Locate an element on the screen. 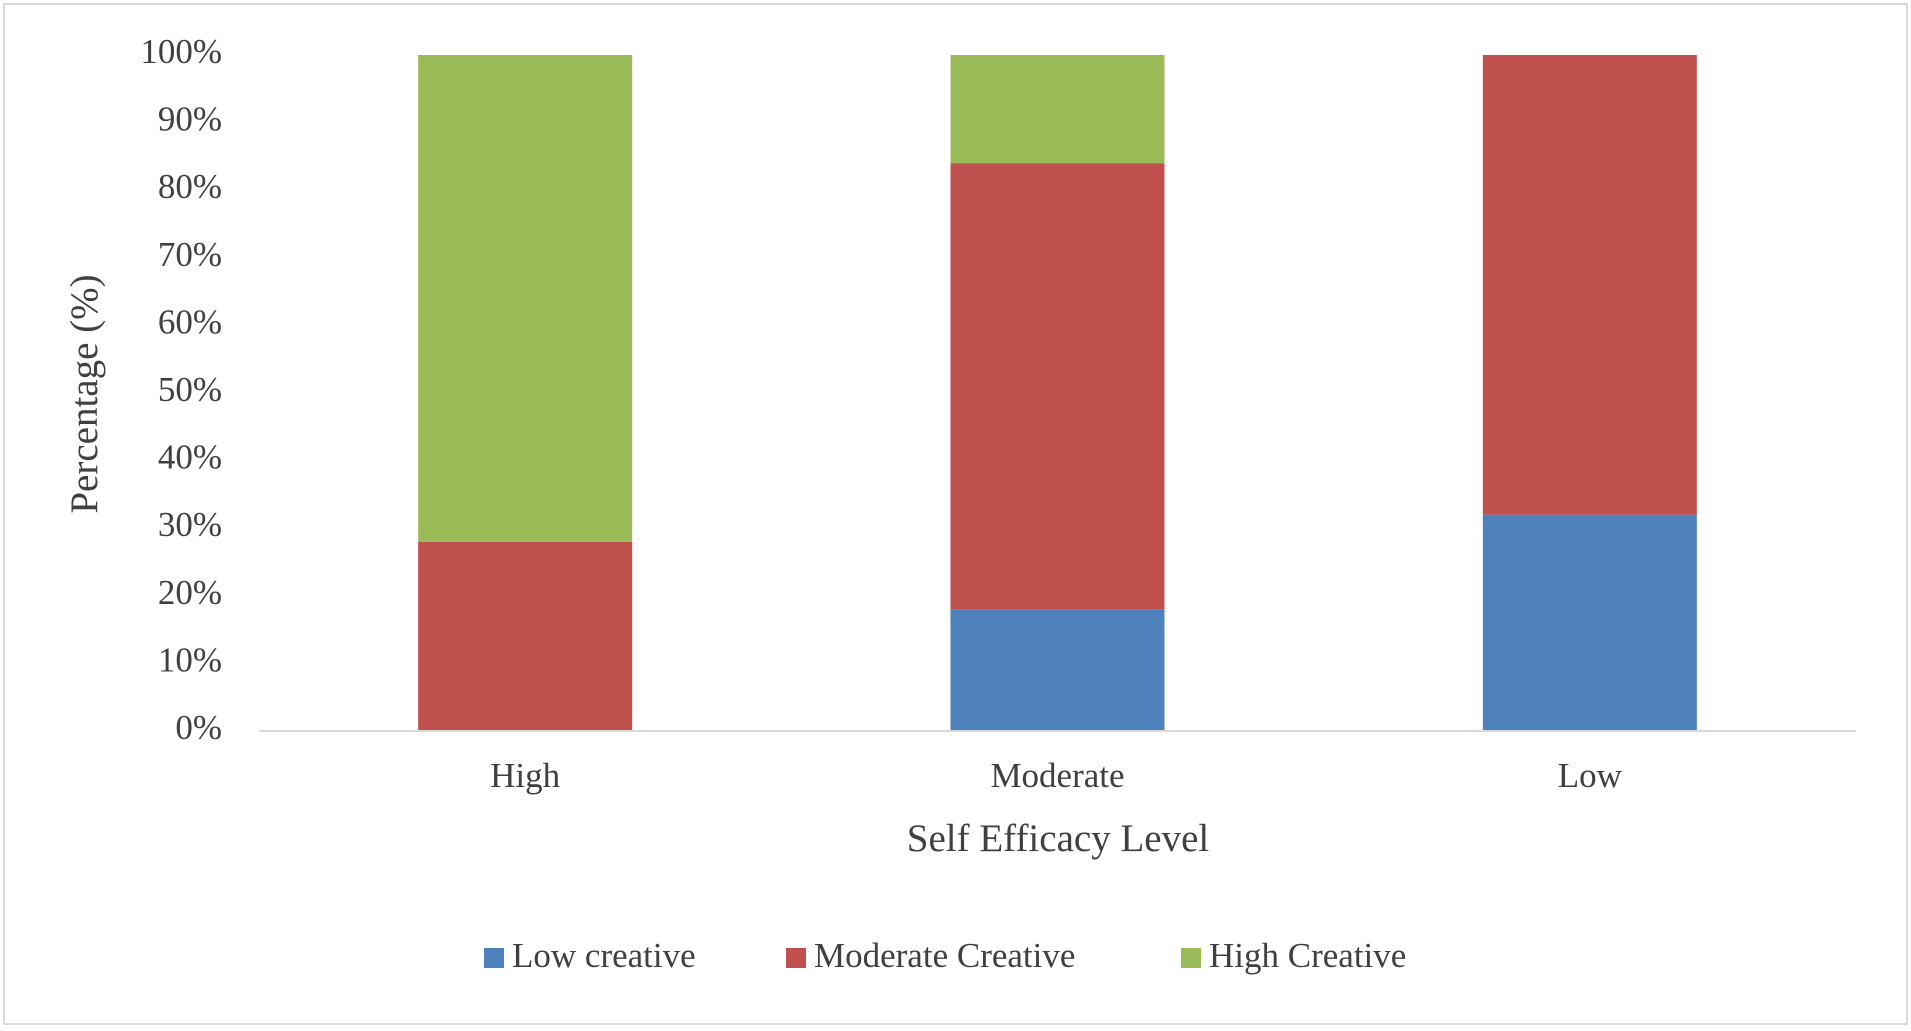 The height and width of the screenshot is (1031, 1911). x-tick-label: High is located at coordinates (525, 775).